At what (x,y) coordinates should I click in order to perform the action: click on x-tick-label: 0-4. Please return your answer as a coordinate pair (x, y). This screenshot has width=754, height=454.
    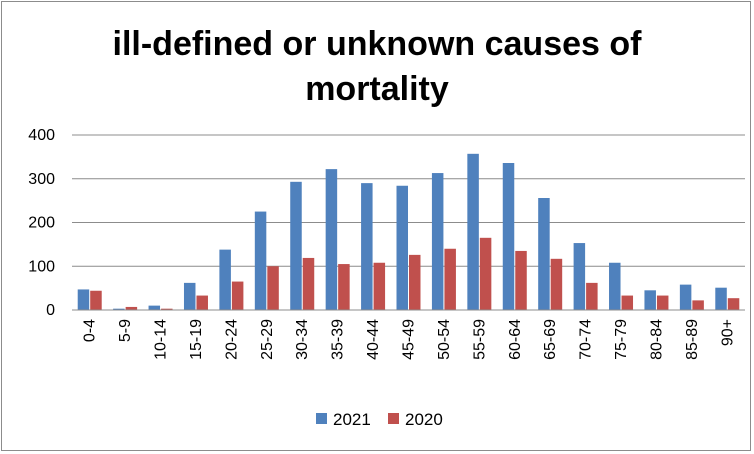
    Looking at the image, I should click on (90, 330).